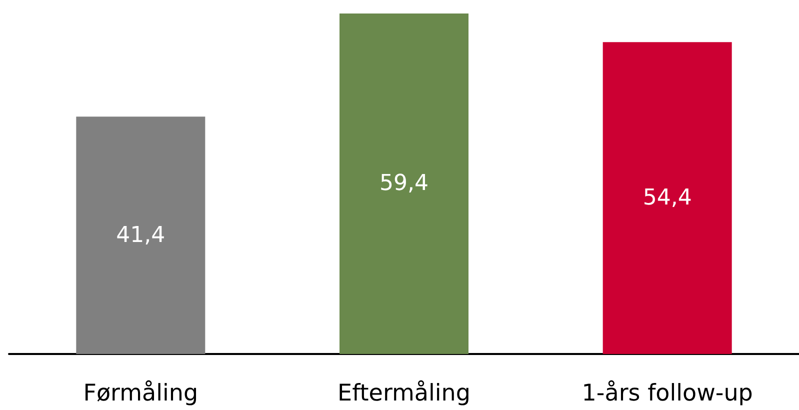 Image resolution: width=799 pixels, height=410 pixels. Describe the element at coordinates (667, 198) in the screenshot. I see `data-label: 54,4` at that location.